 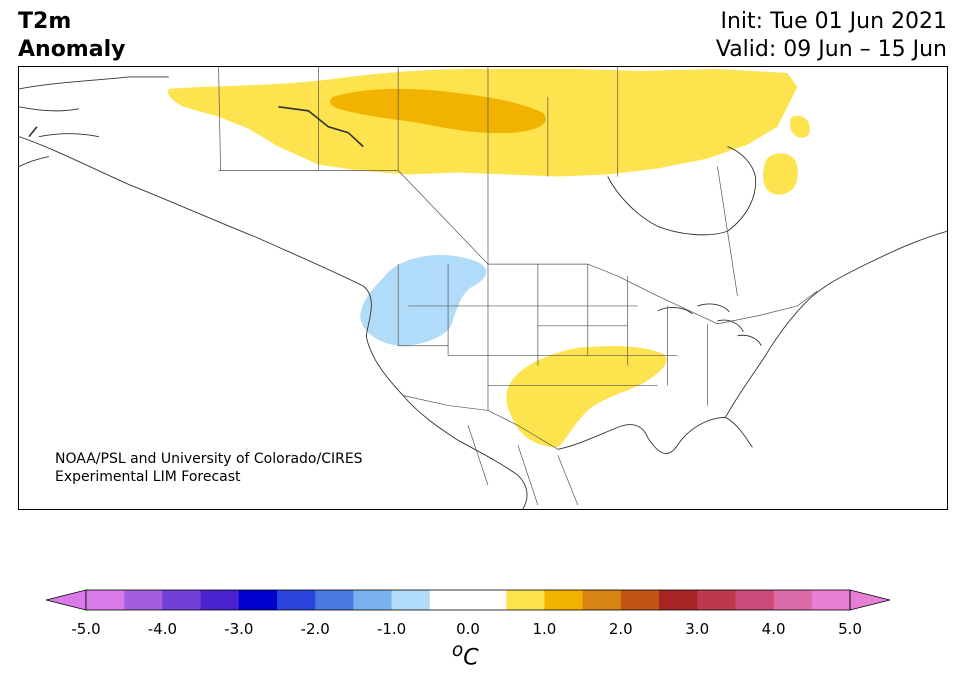 What do you see at coordinates (468, 629) in the screenshot?
I see `colorbar-tick-label: 0.0` at bounding box center [468, 629].